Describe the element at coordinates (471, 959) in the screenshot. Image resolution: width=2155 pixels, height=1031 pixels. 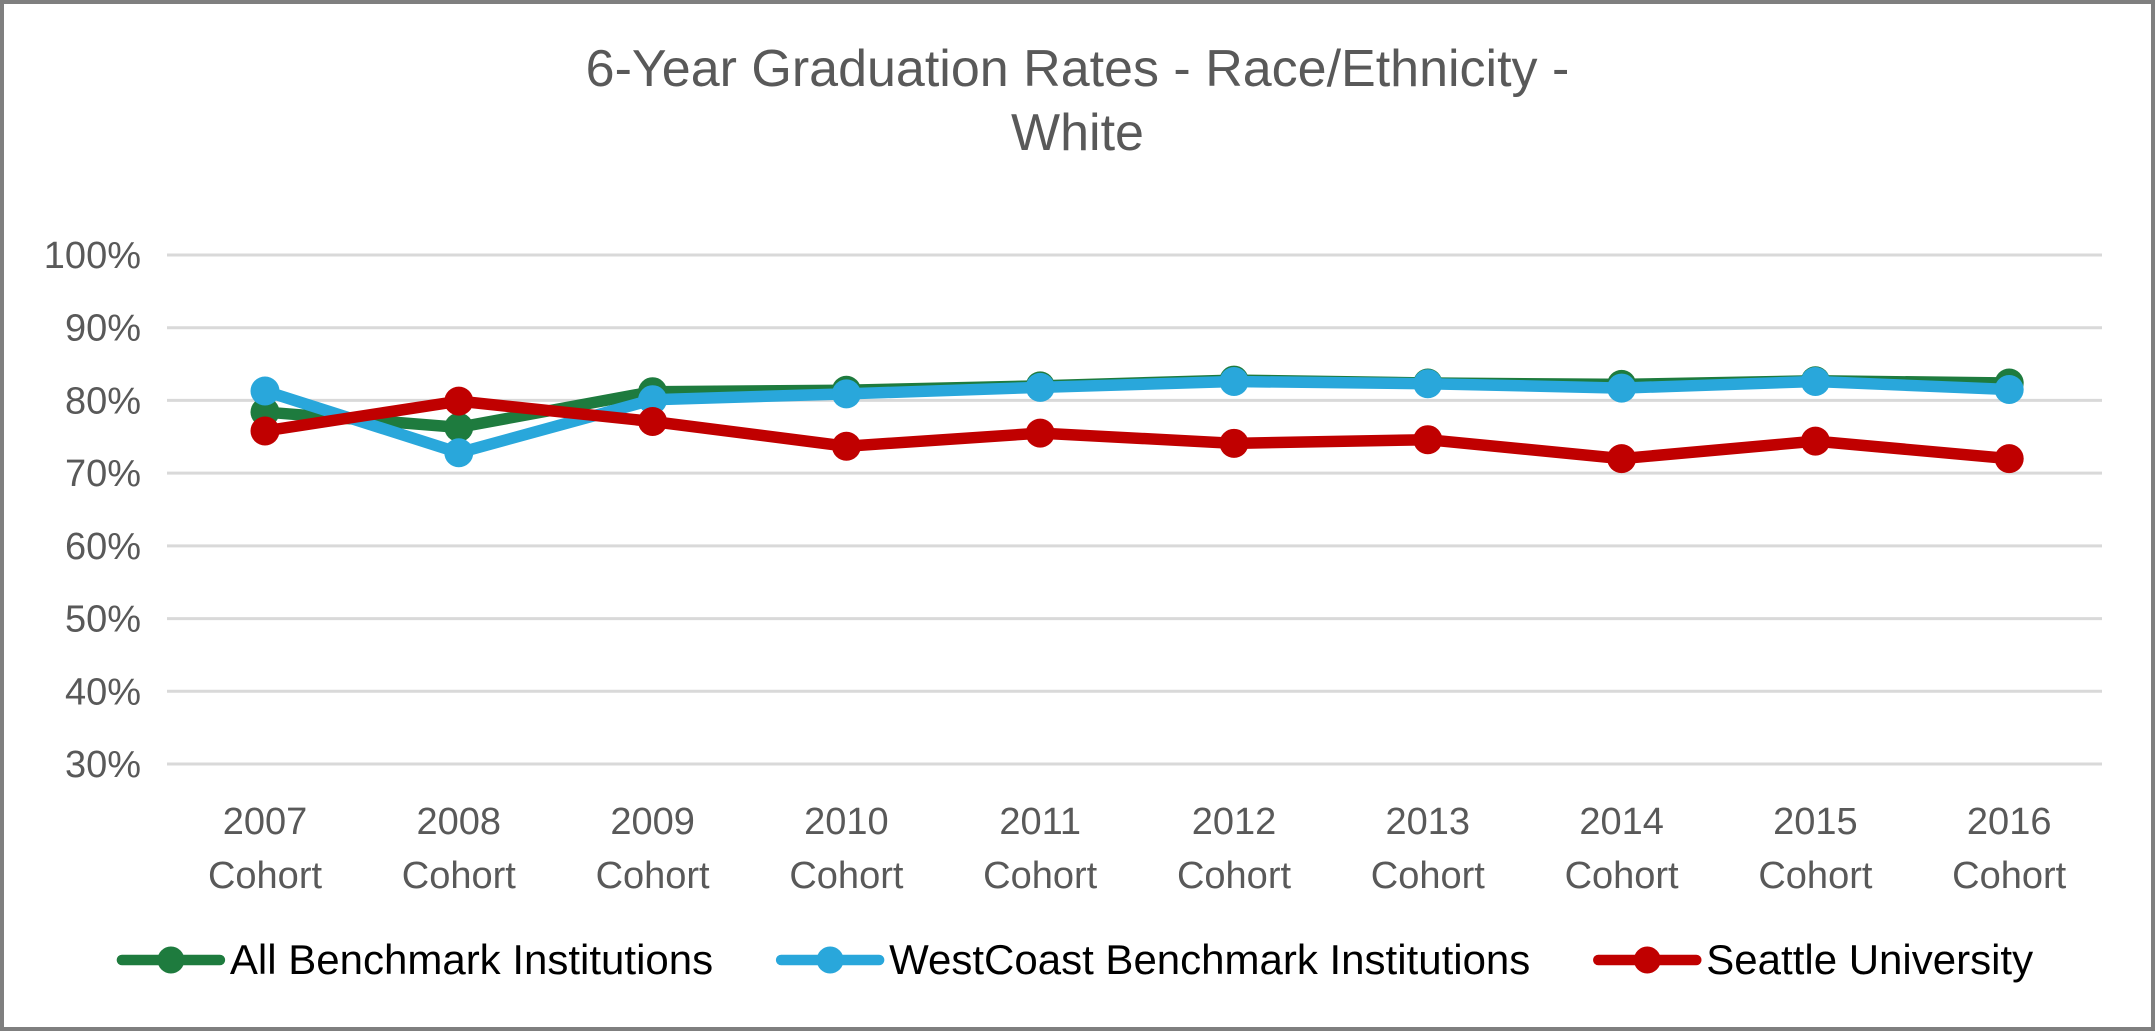
I see `legend-label: All Benchmark Institutions` at that location.